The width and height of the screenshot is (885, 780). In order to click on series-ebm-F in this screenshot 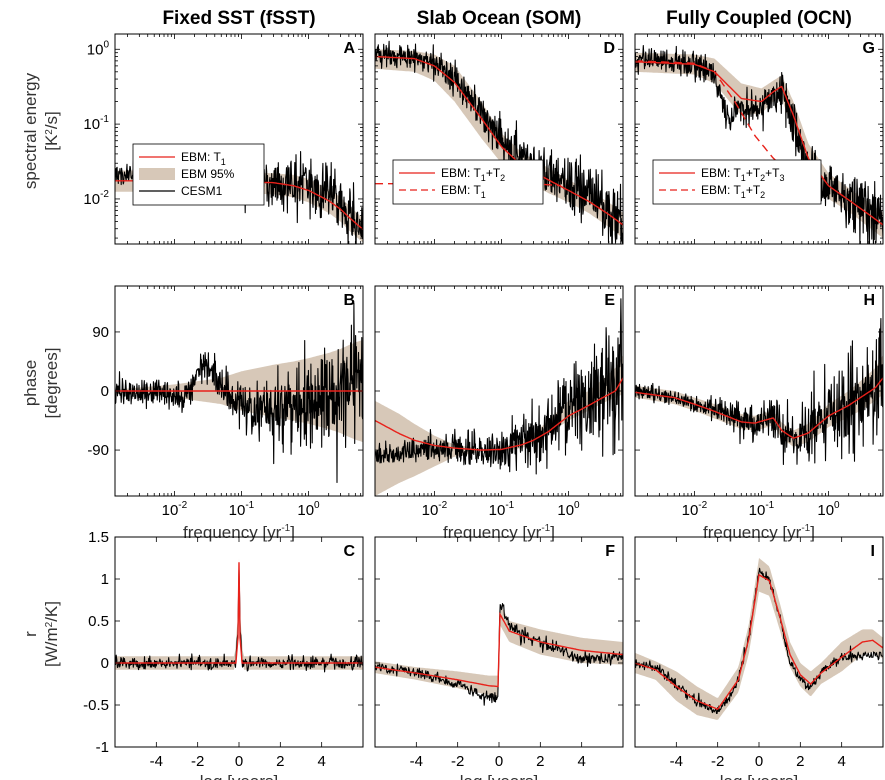, I will do `click(499, 649)`.